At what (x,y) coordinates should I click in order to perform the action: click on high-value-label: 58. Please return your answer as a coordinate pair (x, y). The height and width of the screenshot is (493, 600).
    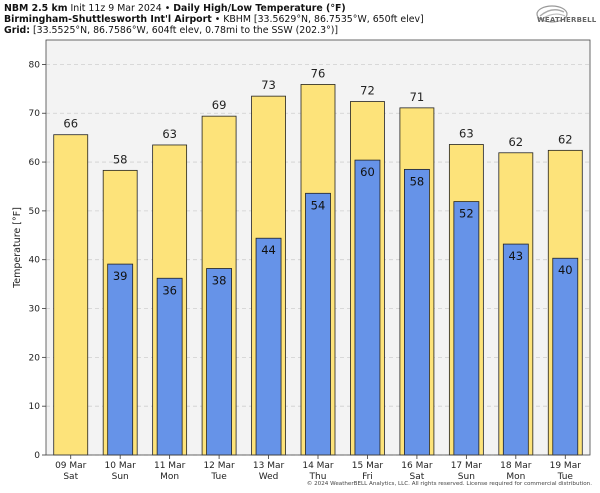
    Looking at the image, I should click on (120, 159).